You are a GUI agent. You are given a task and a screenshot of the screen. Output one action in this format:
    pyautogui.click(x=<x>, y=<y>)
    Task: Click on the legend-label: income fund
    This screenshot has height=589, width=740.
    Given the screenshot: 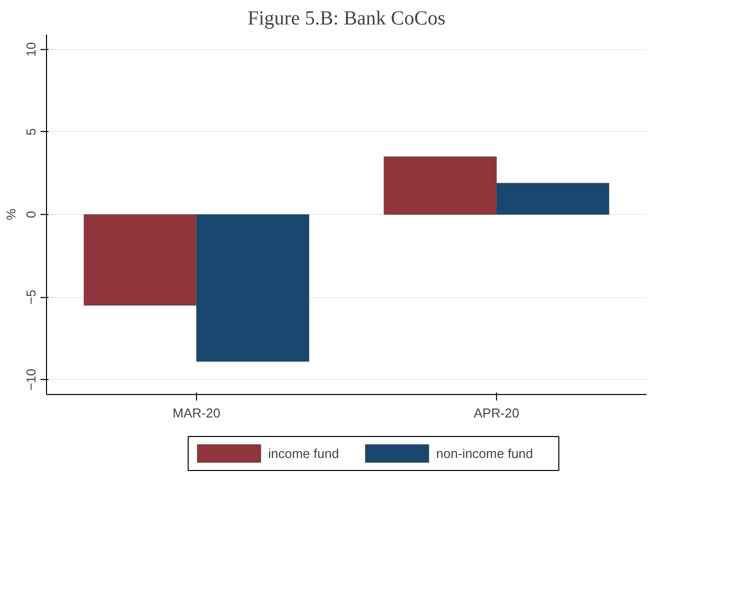 What is the action you would take?
    pyautogui.click(x=303, y=453)
    